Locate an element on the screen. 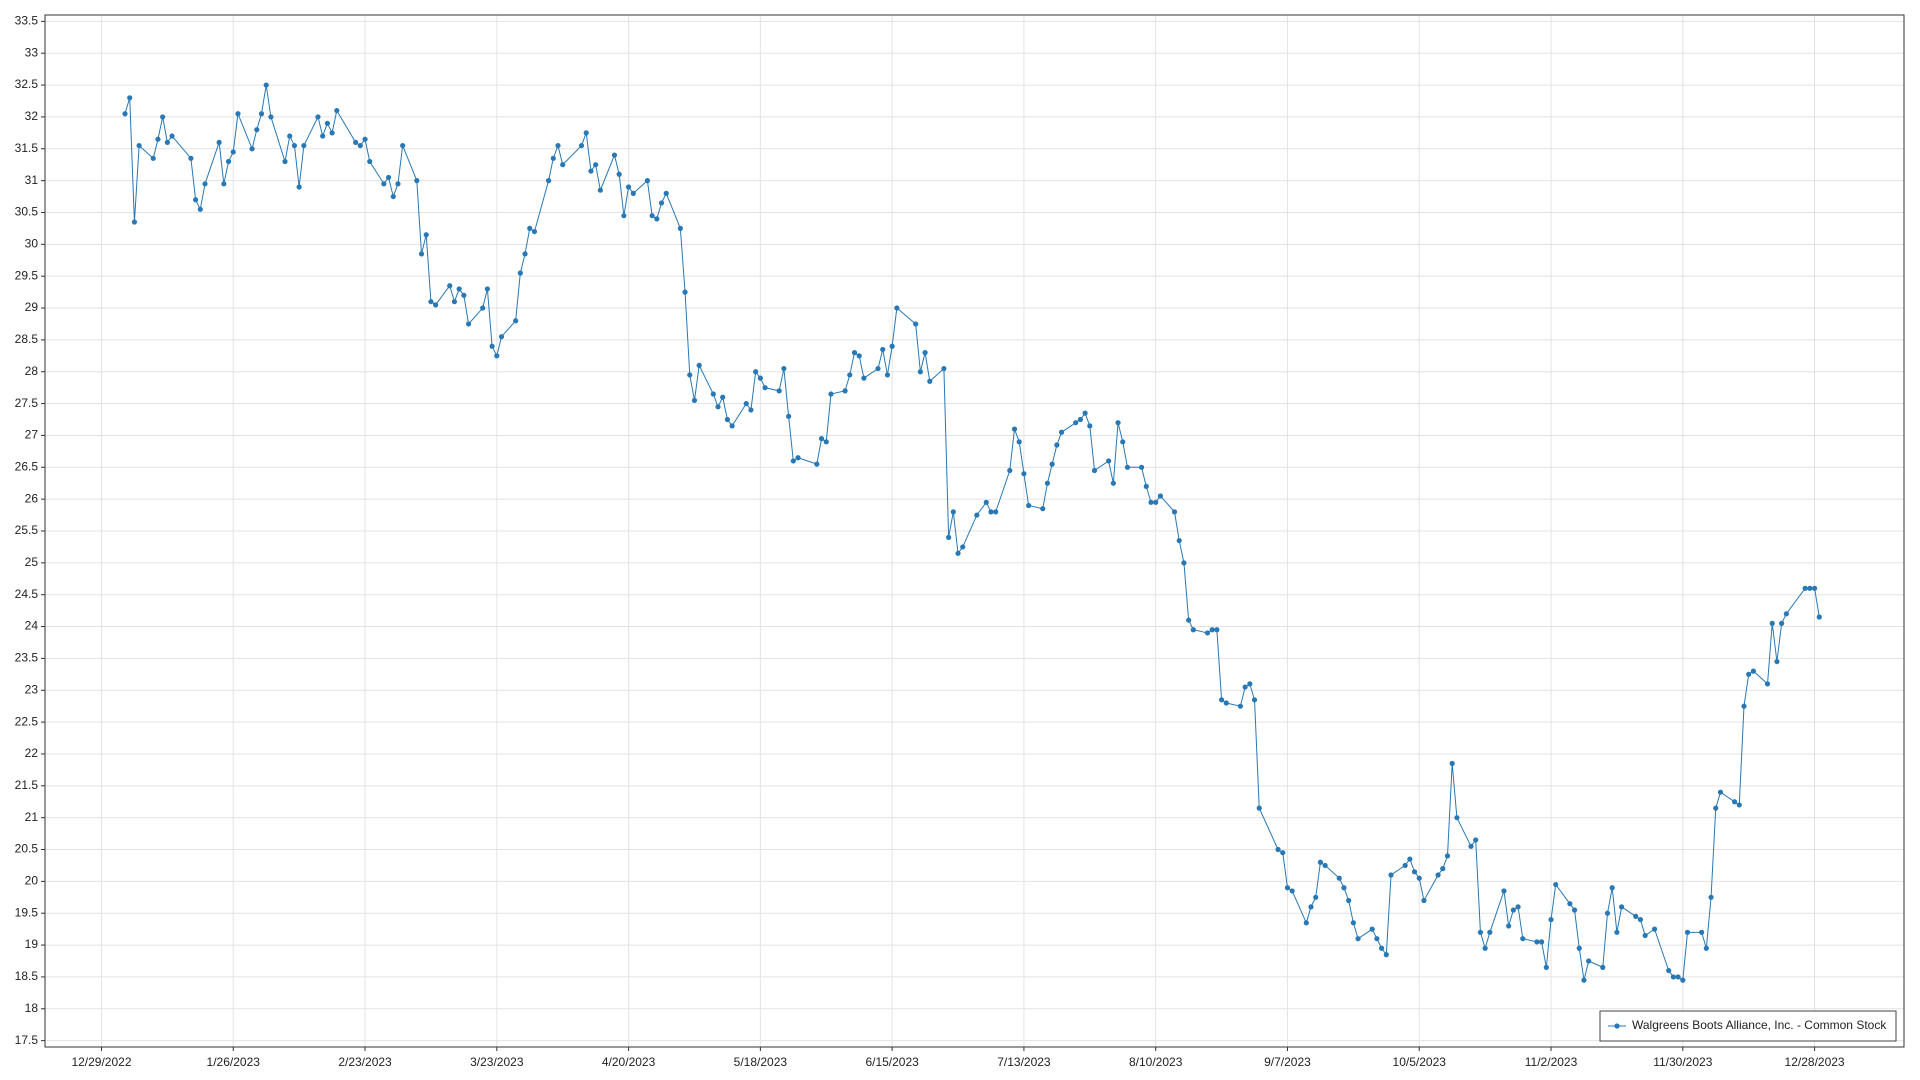 This screenshot has height=1080, width=1920. y-tick-label: 26.5 is located at coordinates (27, 466).